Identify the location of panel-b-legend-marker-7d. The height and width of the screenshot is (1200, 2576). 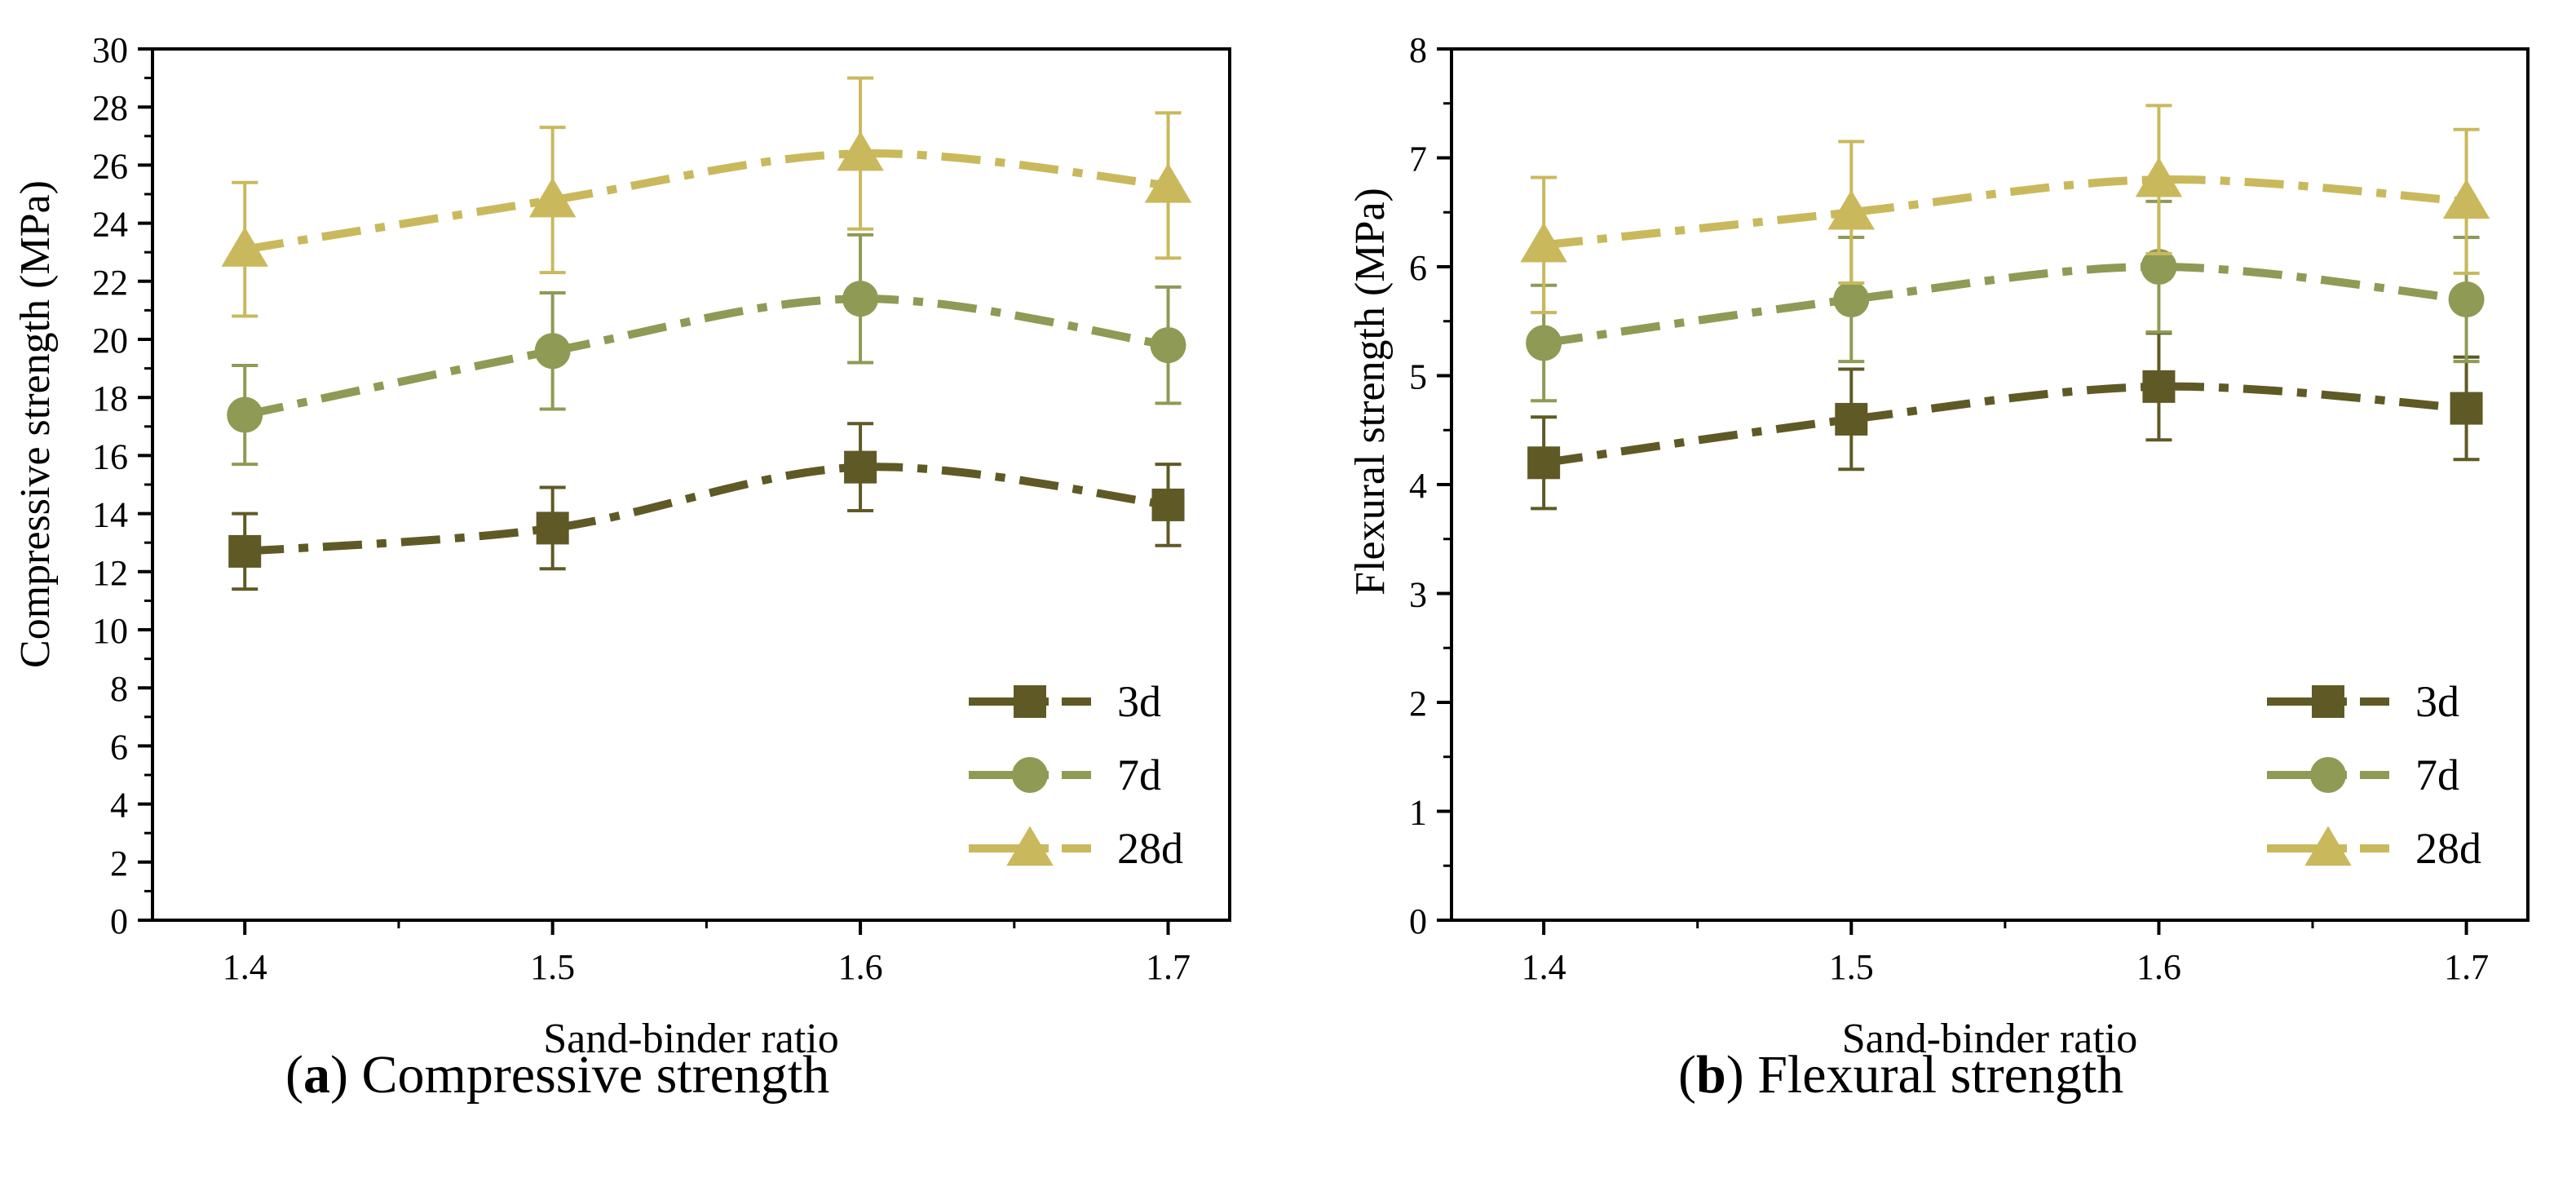
(2328, 775).